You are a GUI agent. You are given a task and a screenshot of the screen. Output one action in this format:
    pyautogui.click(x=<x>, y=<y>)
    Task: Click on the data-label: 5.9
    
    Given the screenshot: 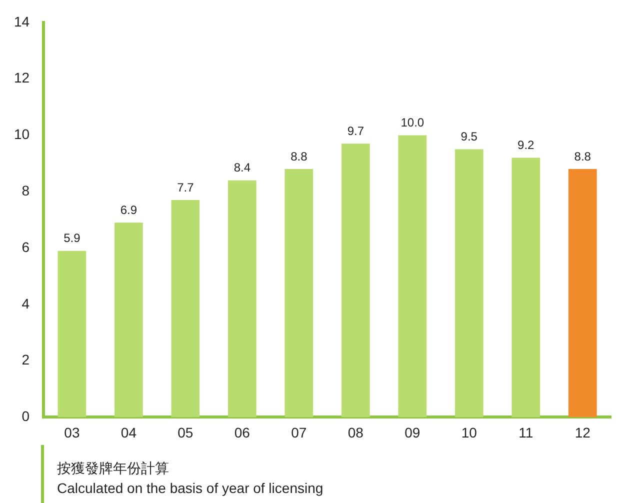 What is the action you would take?
    pyautogui.click(x=72, y=238)
    